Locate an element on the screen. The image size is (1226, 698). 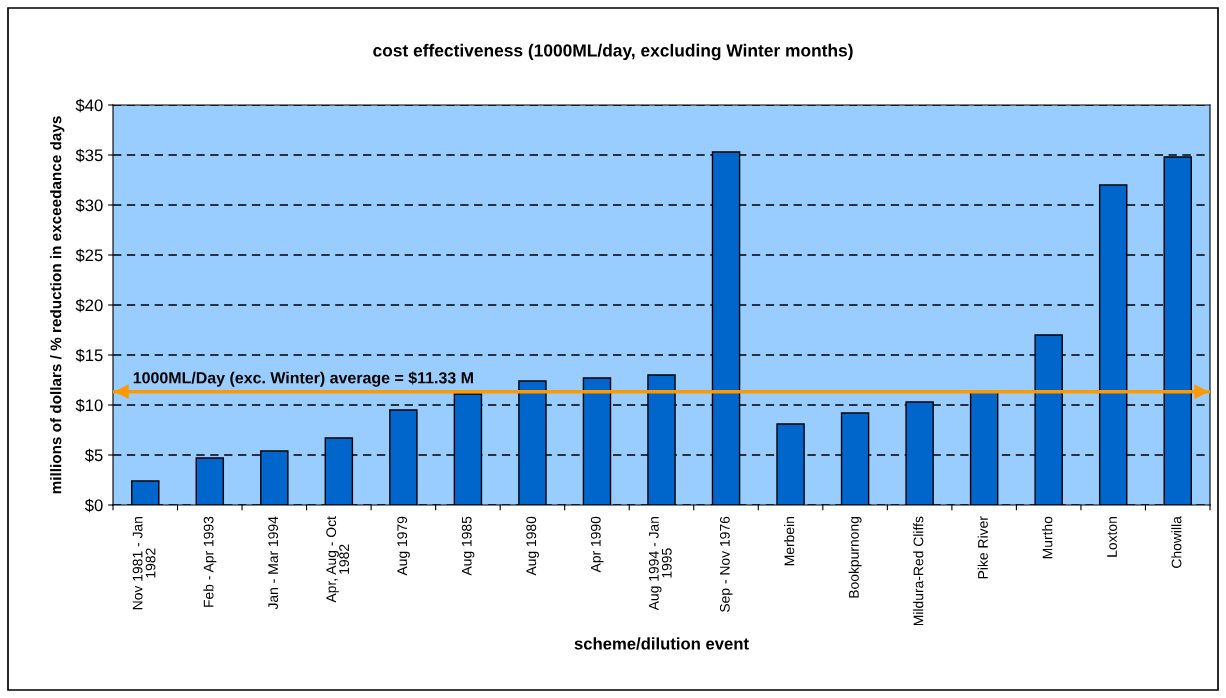
chart-title: cost effectiveness (1000ML/day, excluding Winter months) is located at coordinates (613, 52).